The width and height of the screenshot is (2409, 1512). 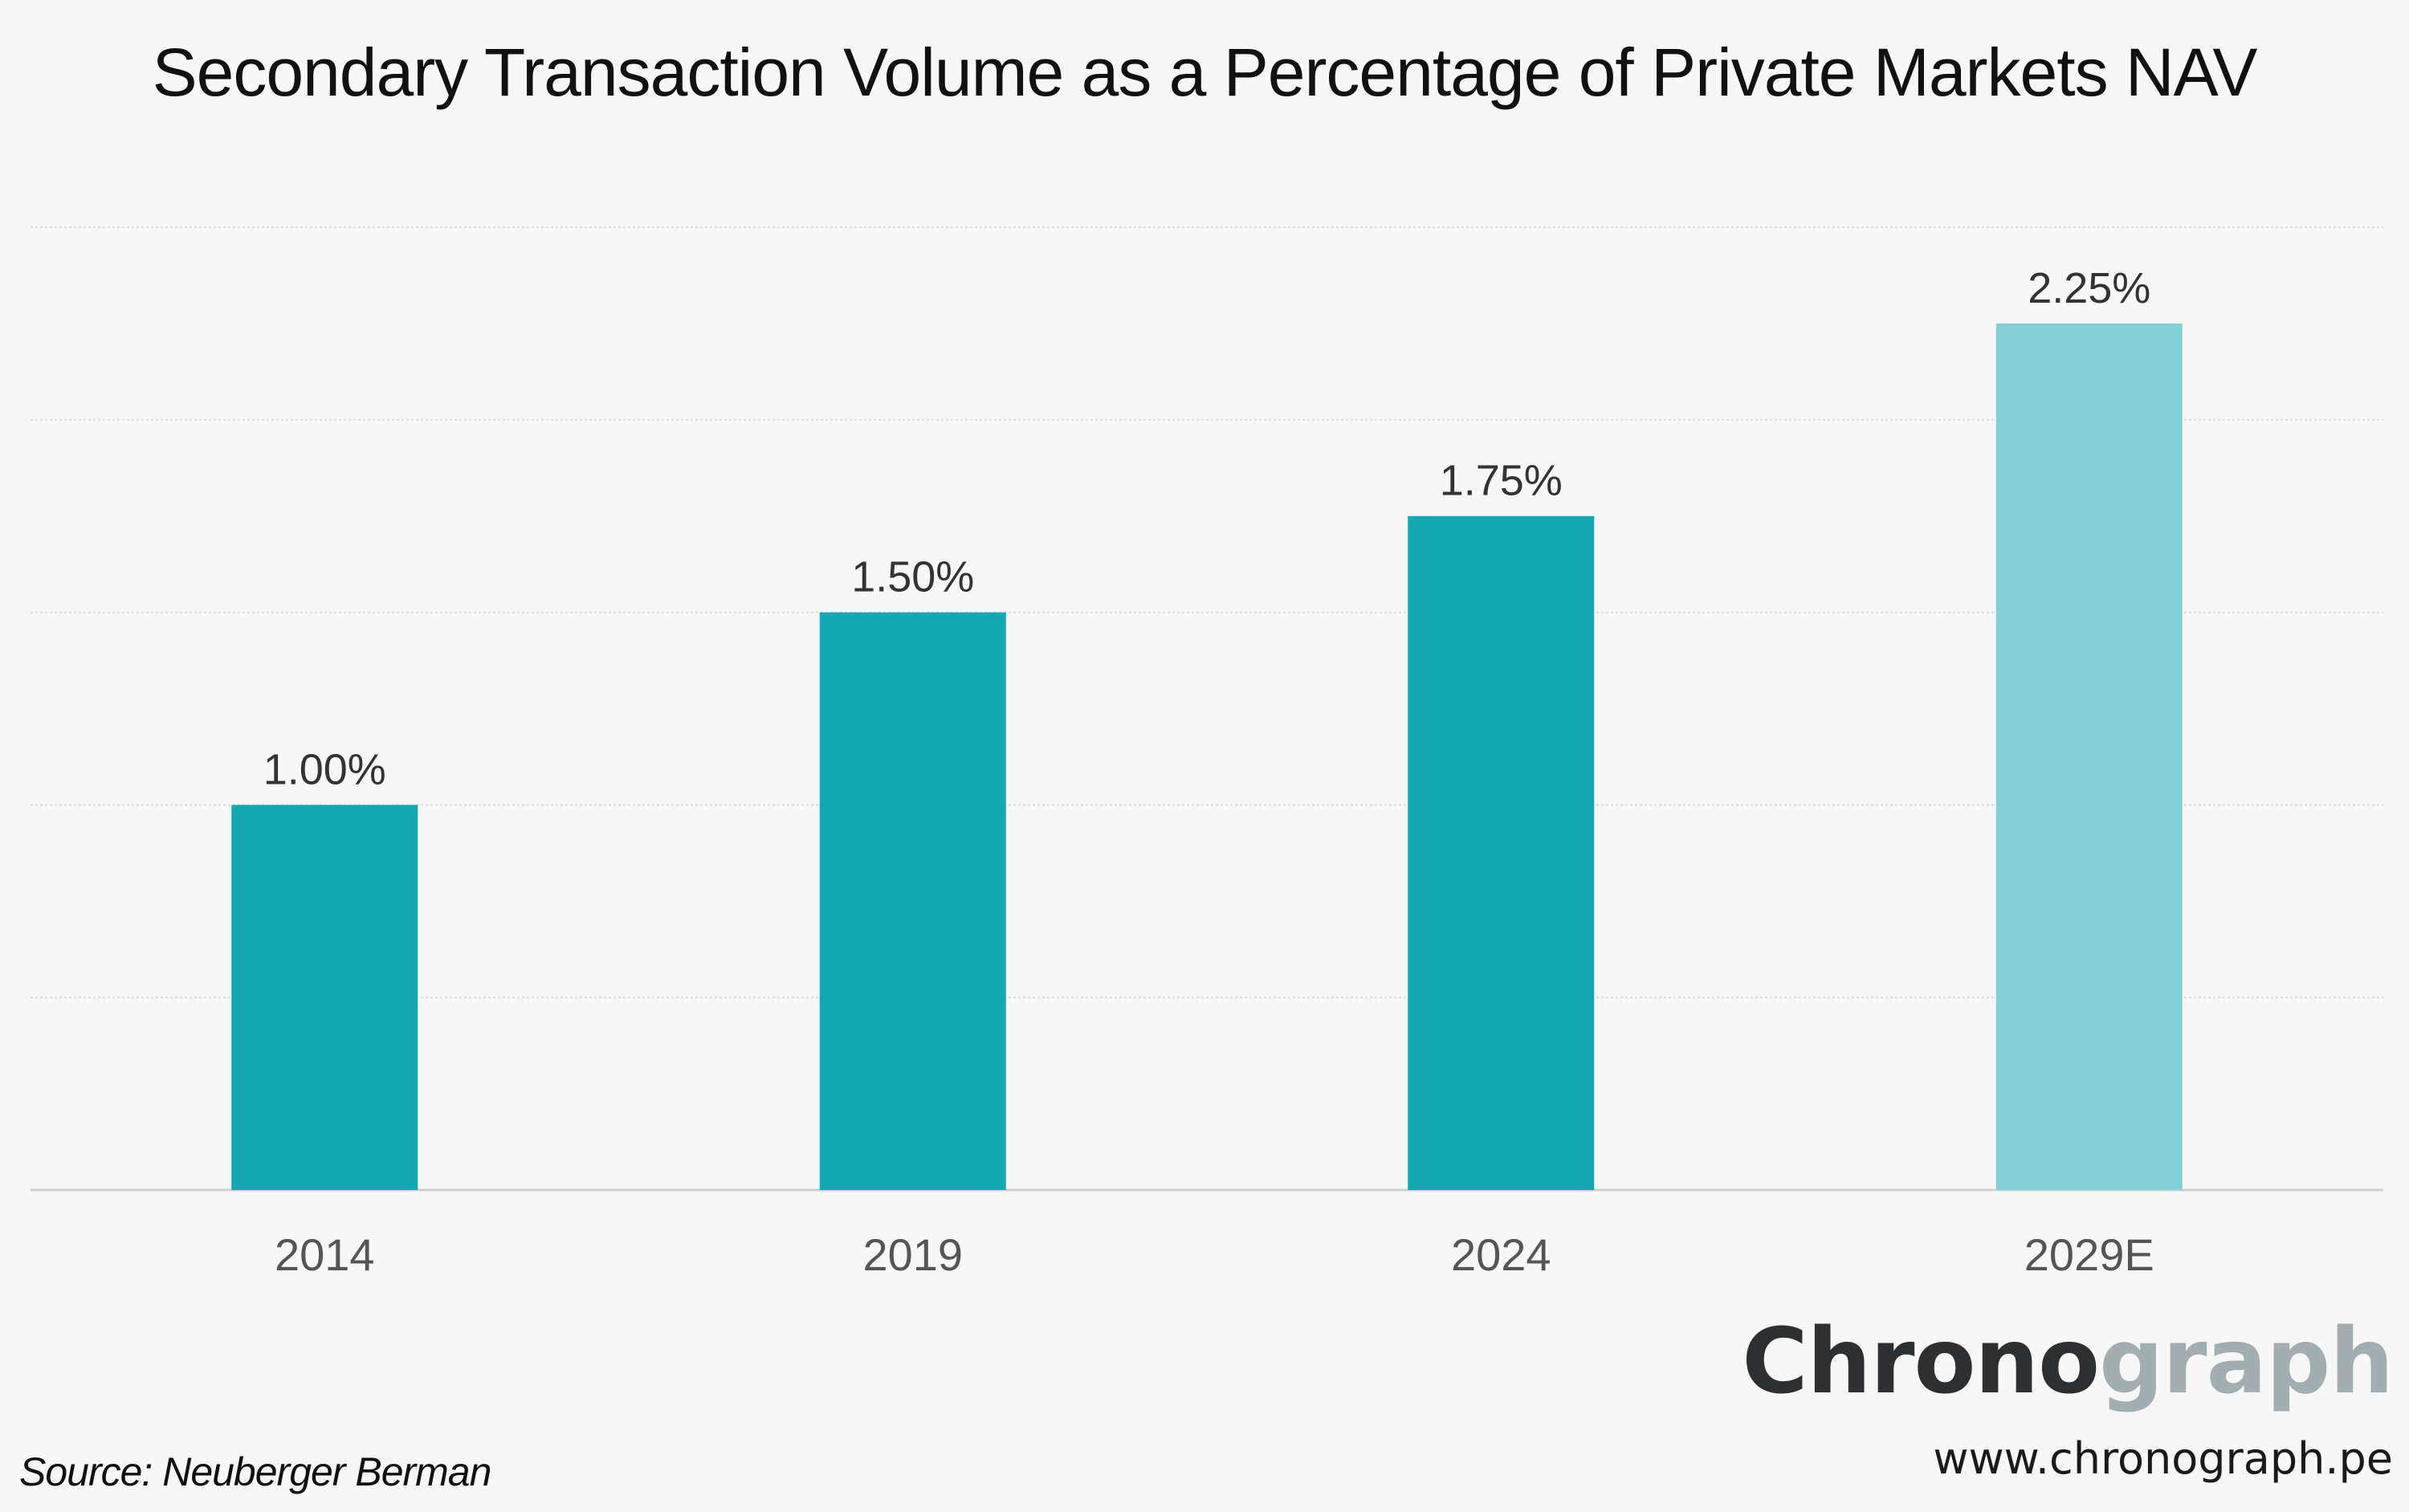 What do you see at coordinates (913, 1255) in the screenshot?
I see `x-tick-label-2019: 2019` at bounding box center [913, 1255].